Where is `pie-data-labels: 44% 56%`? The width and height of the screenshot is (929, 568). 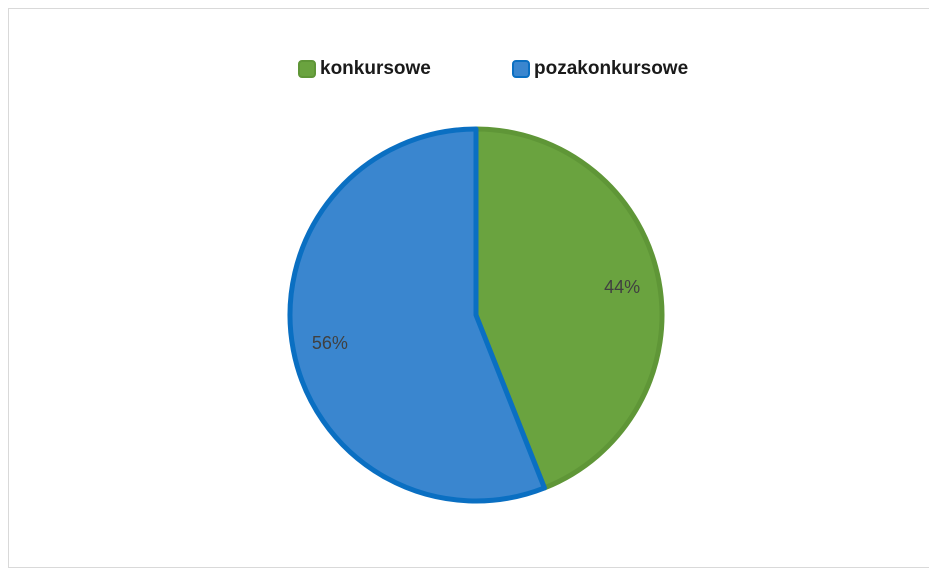 pie-data-labels: 44% 56% is located at coordinates (476, 315).